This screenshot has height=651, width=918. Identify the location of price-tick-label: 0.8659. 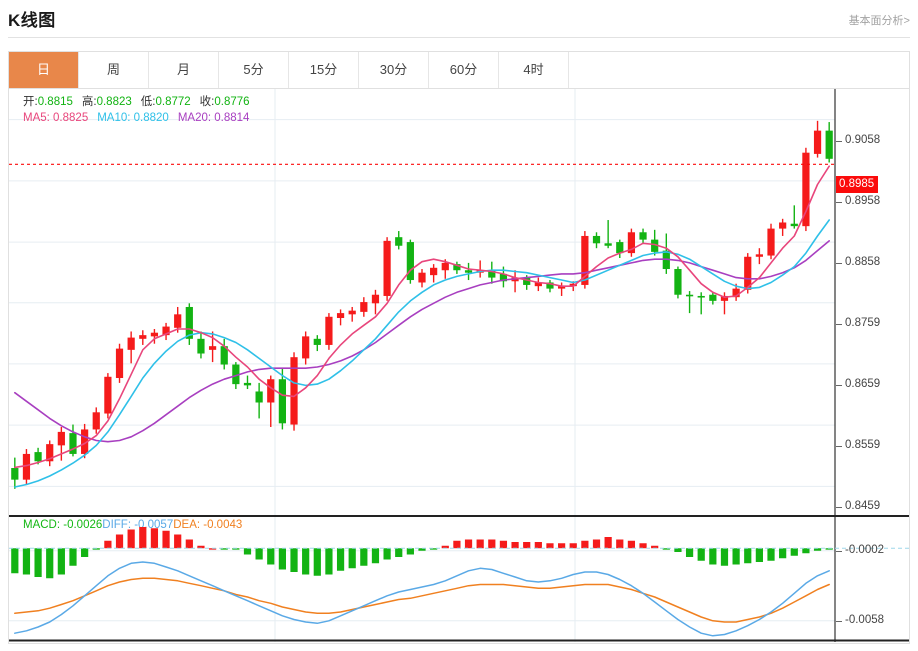
(863, 383).